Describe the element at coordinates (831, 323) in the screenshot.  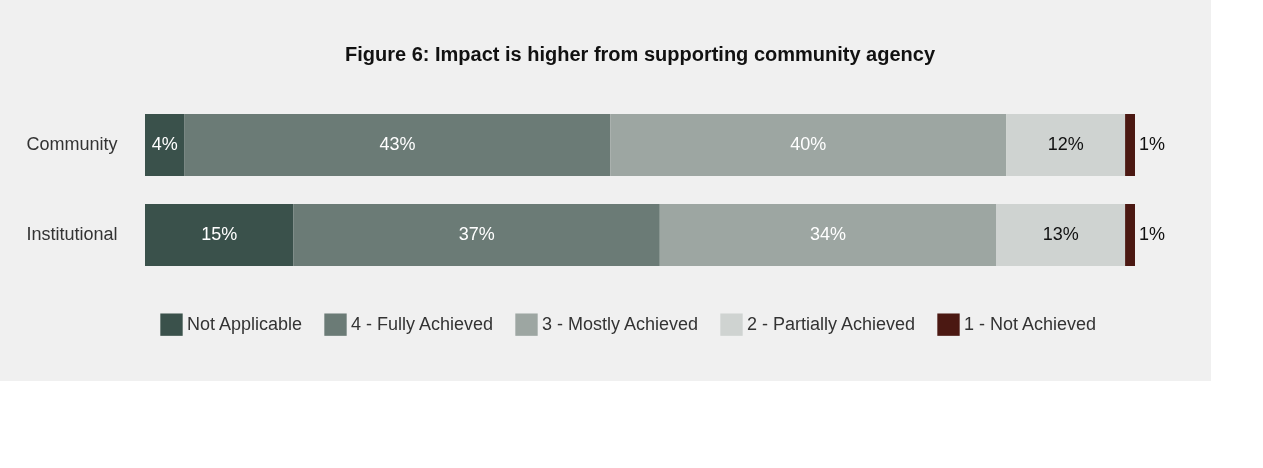
I see `legend-label: 2 - Partially Achieved` at that location.